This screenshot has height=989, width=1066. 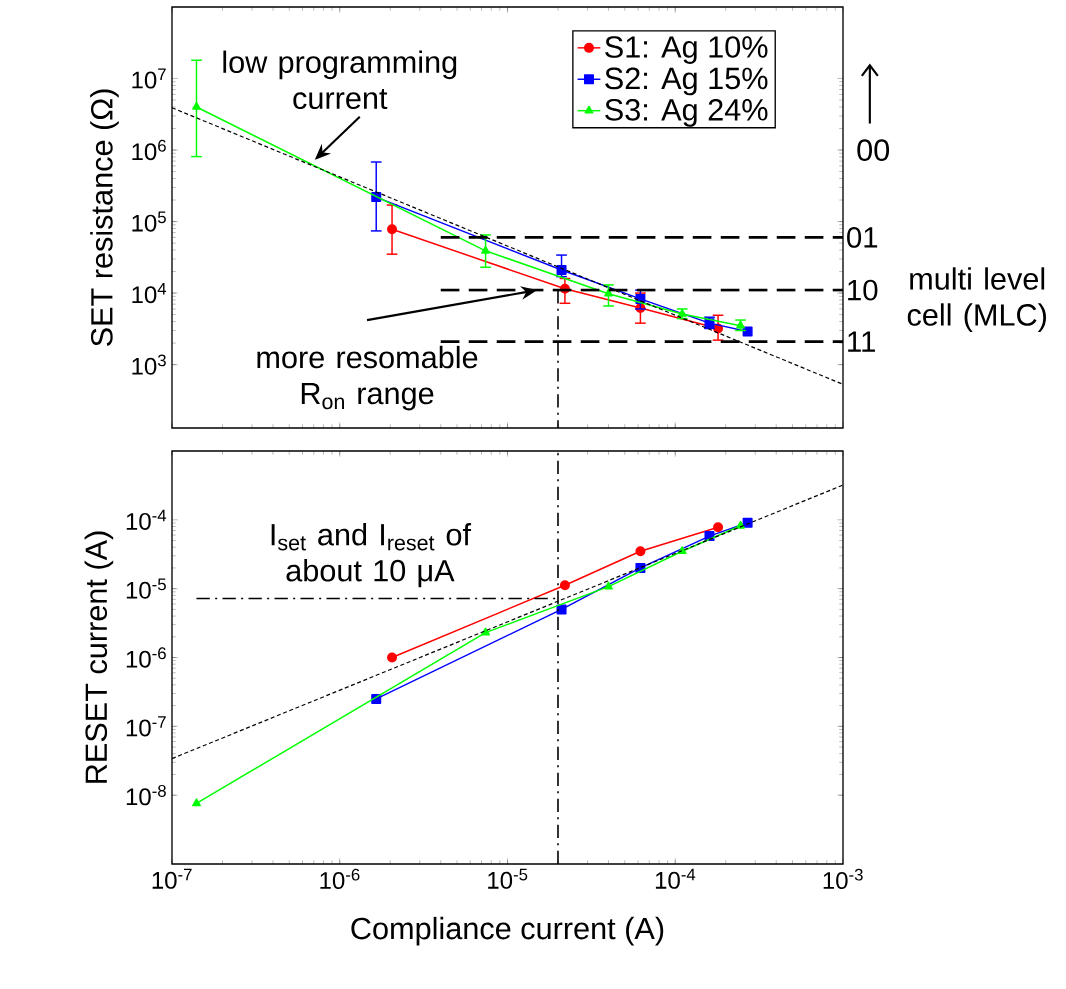 What do you see at coordinates (686, 112) in the screenshot?
I see `legend-label: S3: Ag 24%` at bounding box center [686, 112].